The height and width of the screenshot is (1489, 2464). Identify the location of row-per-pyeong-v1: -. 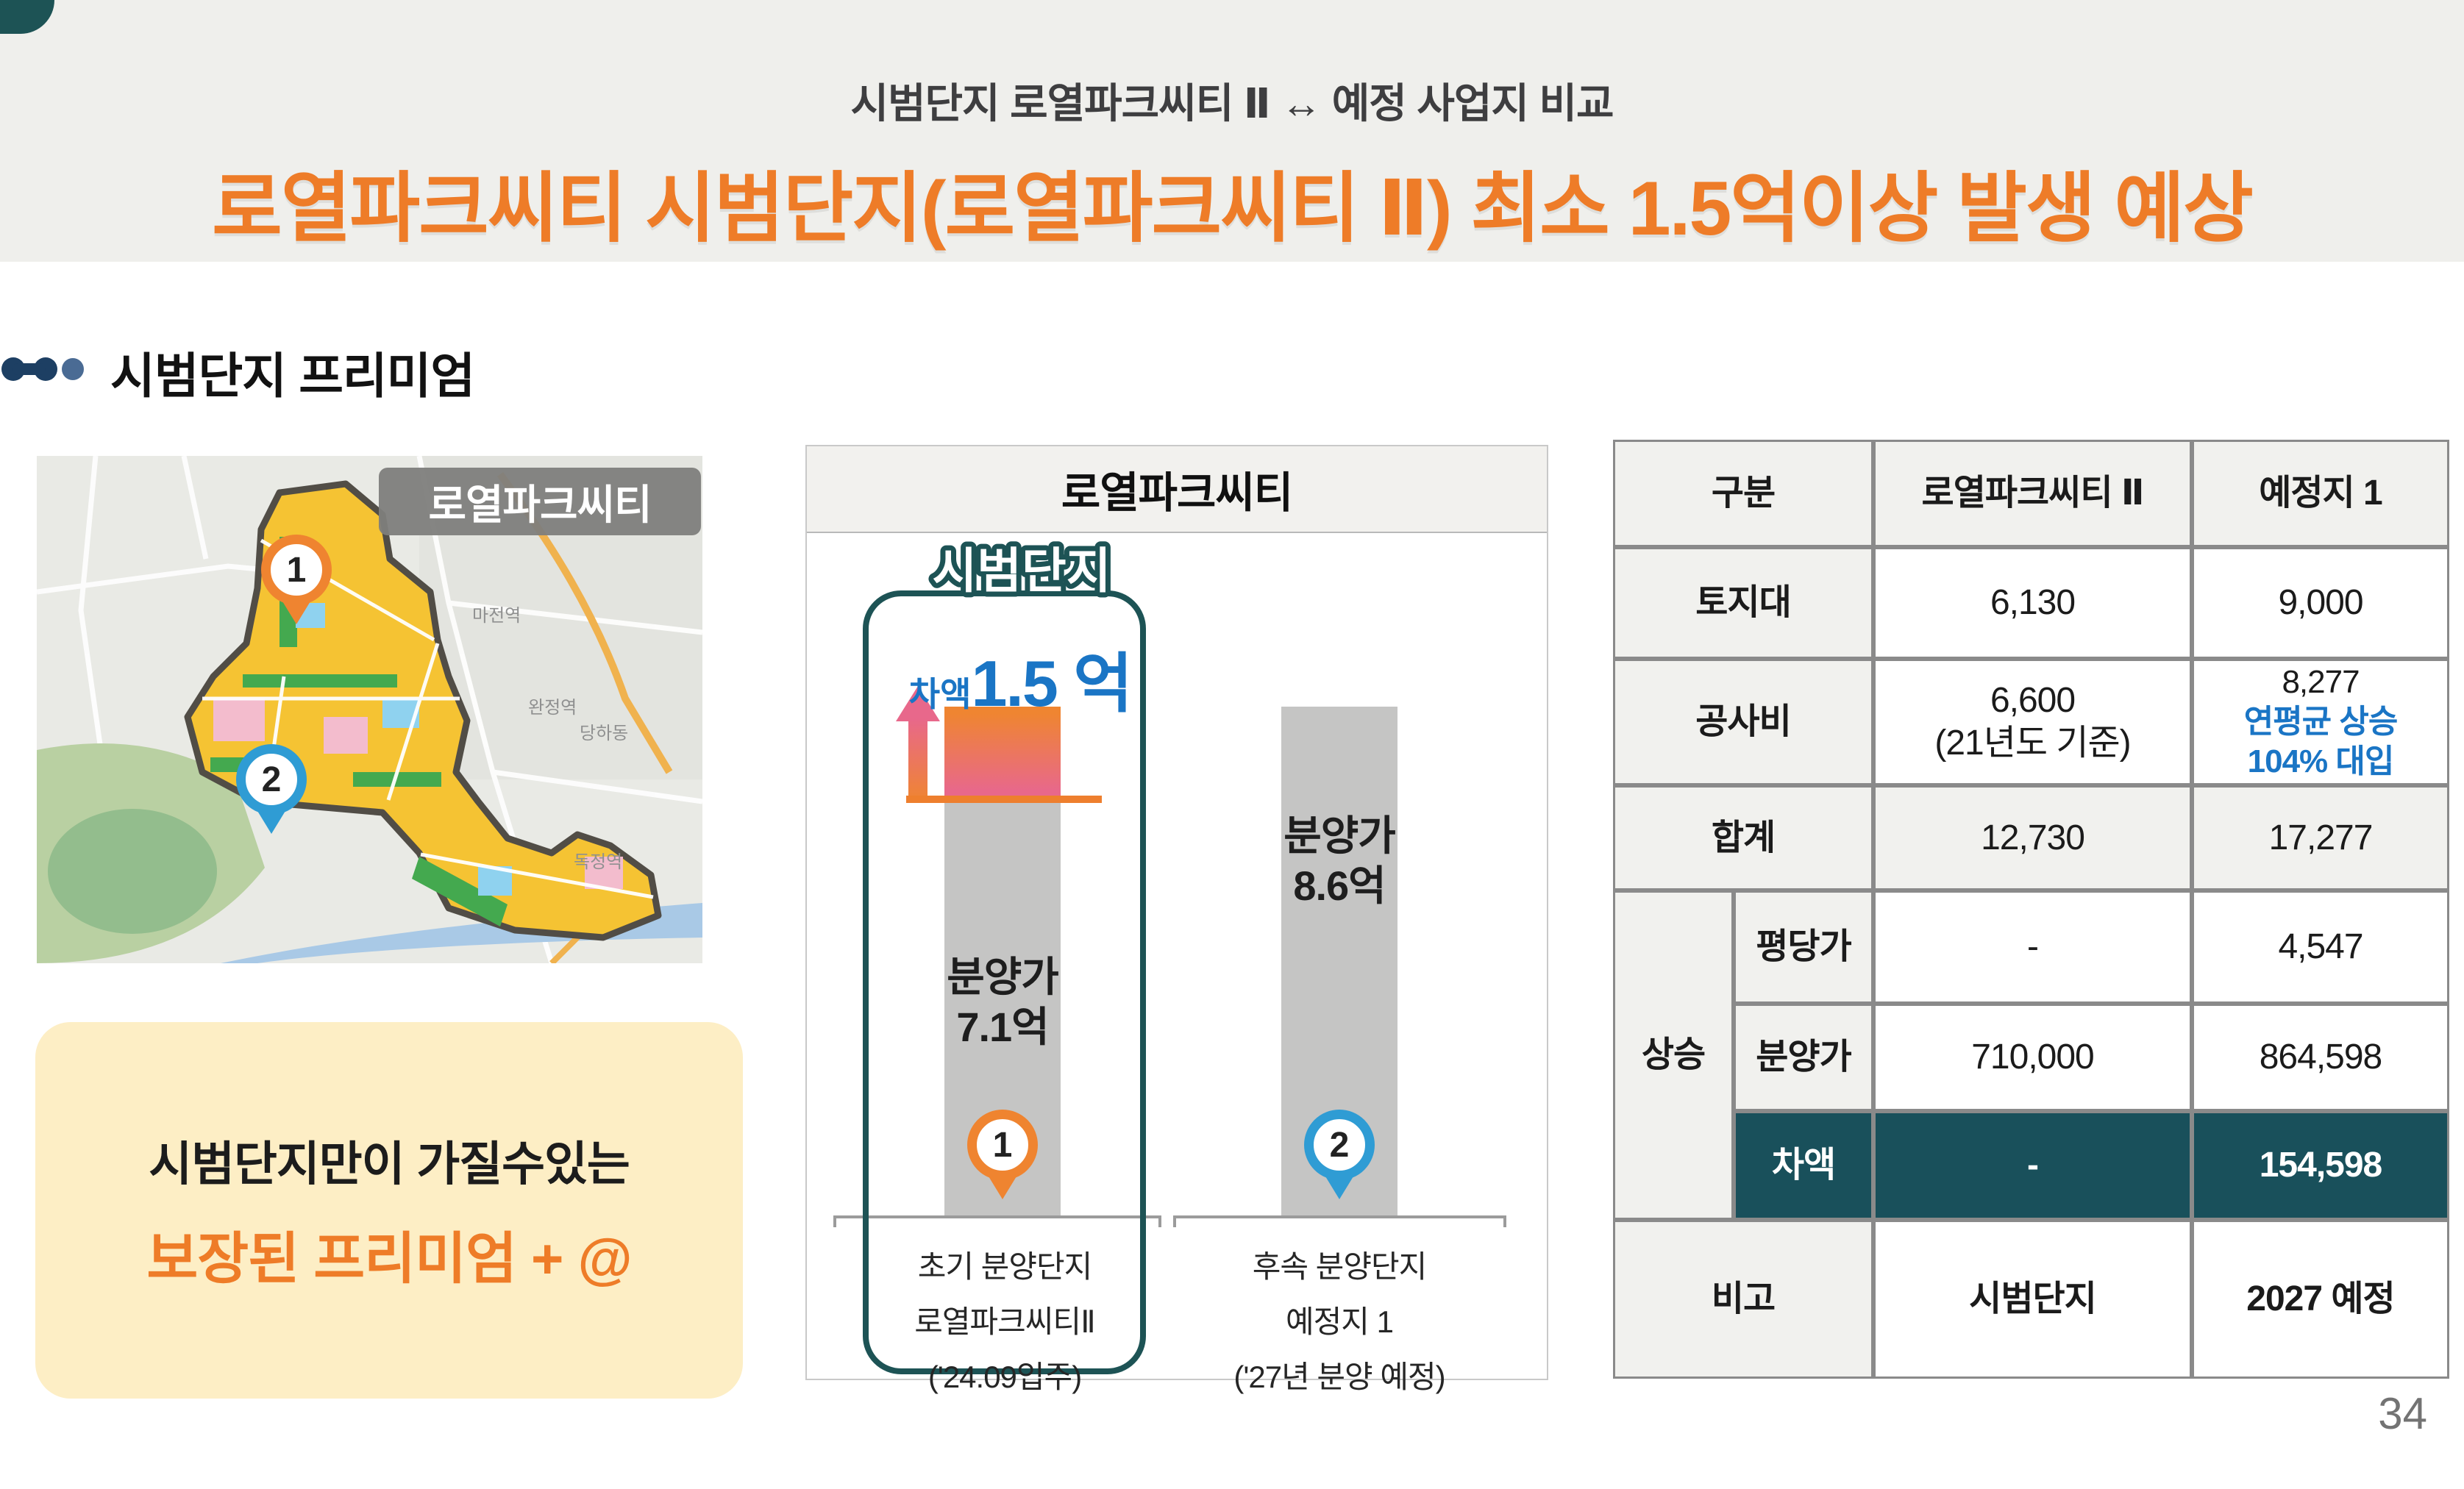
(2033, 947).